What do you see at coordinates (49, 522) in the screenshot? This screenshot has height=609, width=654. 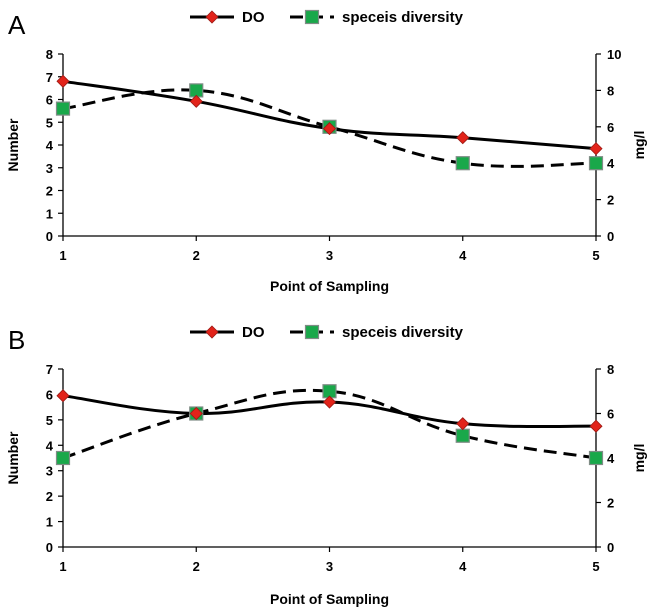 I see `panel-b-ytick-label: 1` at bounding box center [49, 522].